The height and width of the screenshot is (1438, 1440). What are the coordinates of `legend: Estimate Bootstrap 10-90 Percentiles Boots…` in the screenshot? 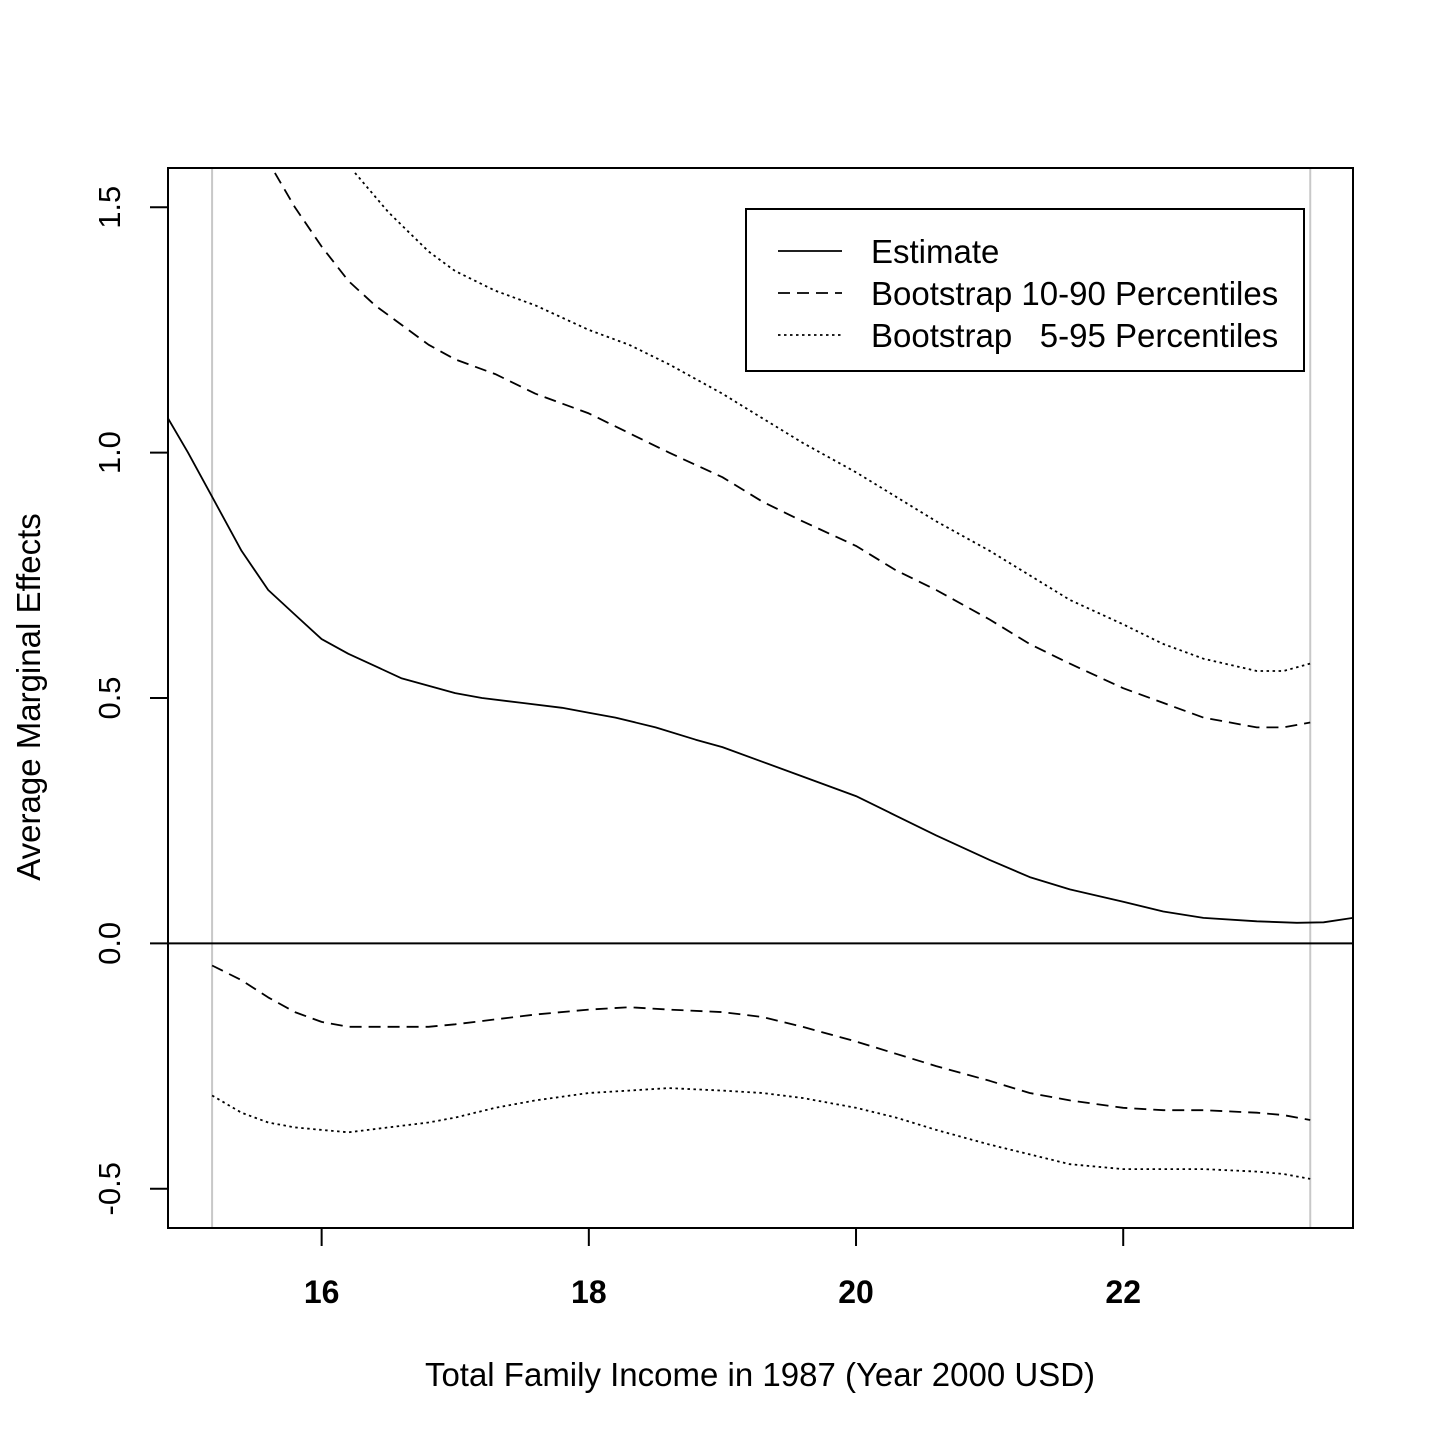 It's located at (1025, 290).